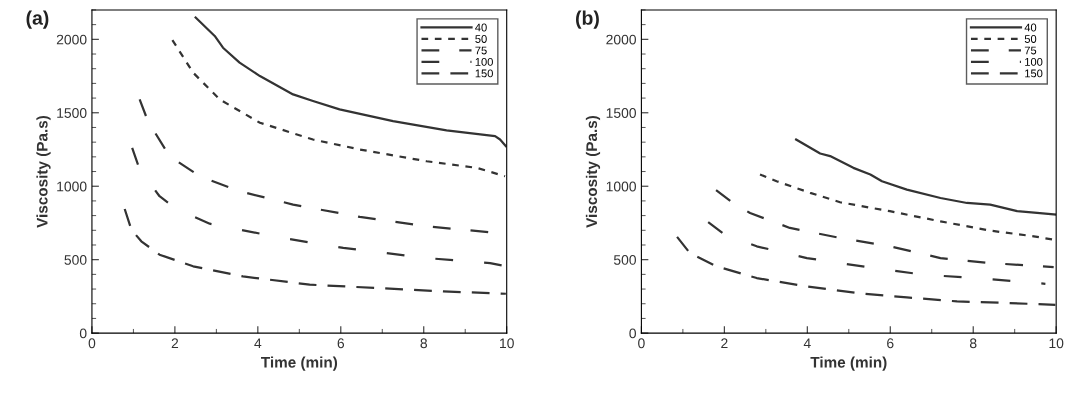  What do you see at coordinates (37, 19) in the screenshot?
I see `chart-title: (a)` at bounding box center [37, 19].